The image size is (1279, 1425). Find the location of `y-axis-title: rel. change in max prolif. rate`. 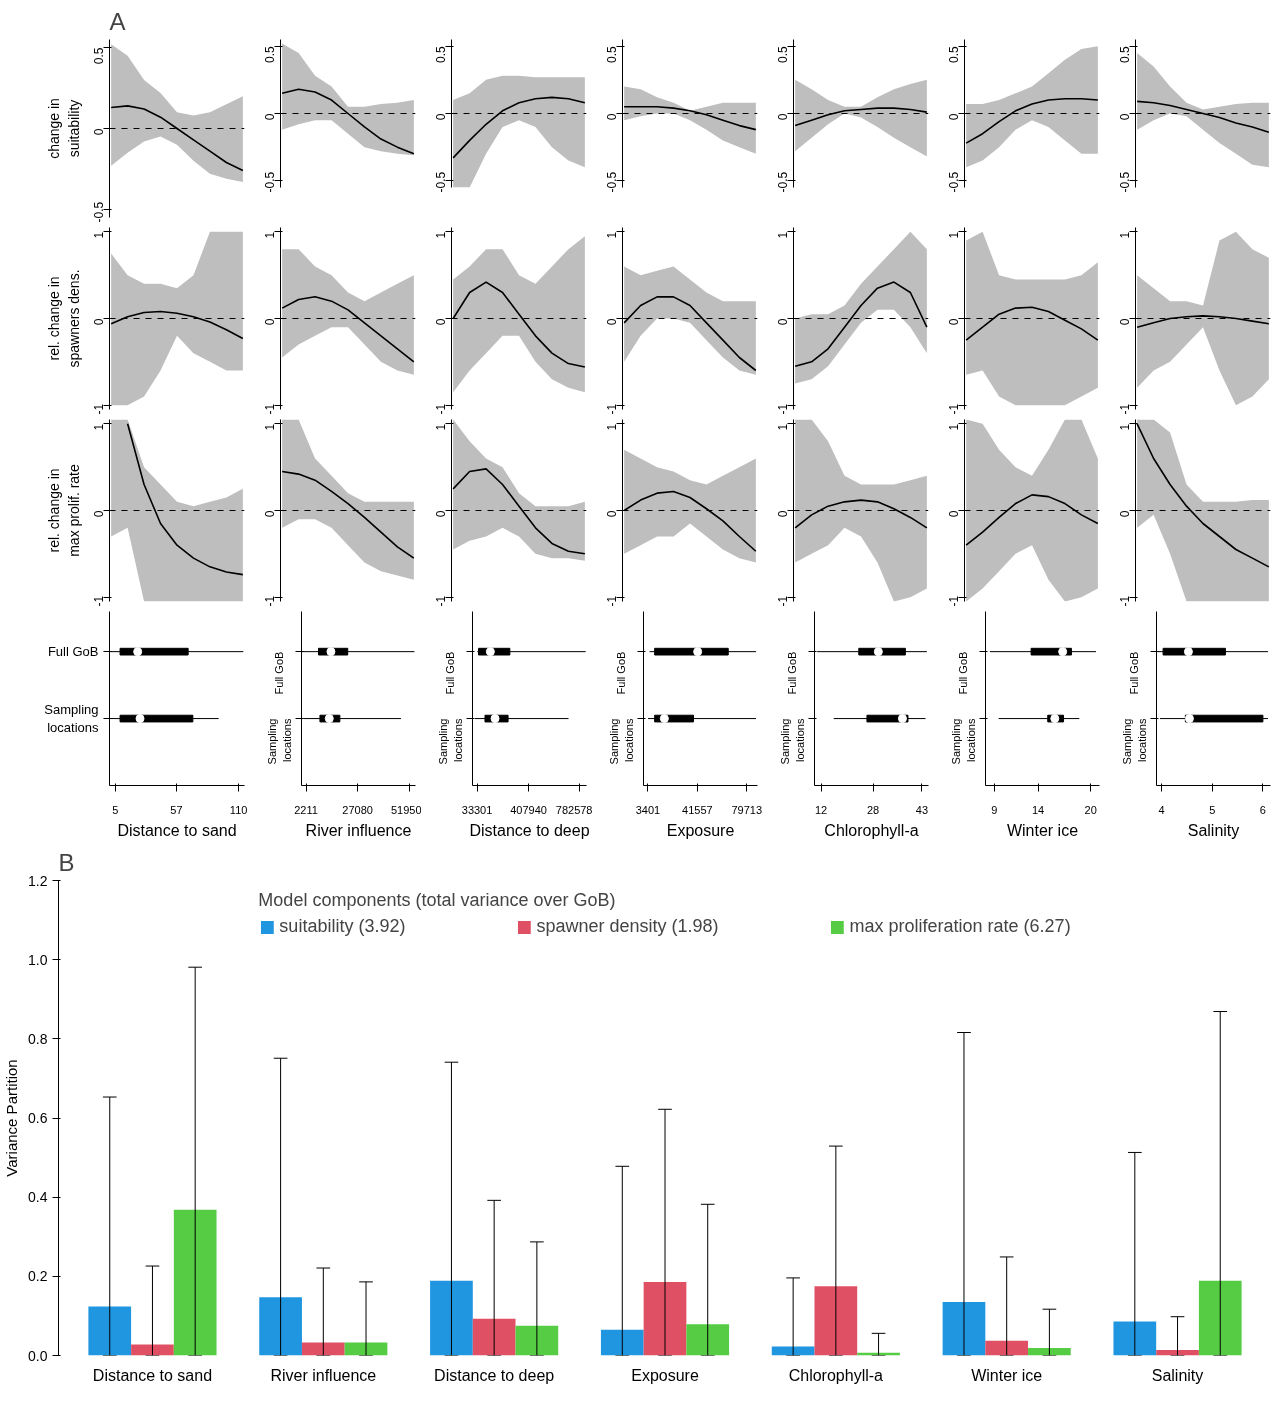

y-axis-title: rel. change in max prolif. rate is located at coordinates (64, 510).